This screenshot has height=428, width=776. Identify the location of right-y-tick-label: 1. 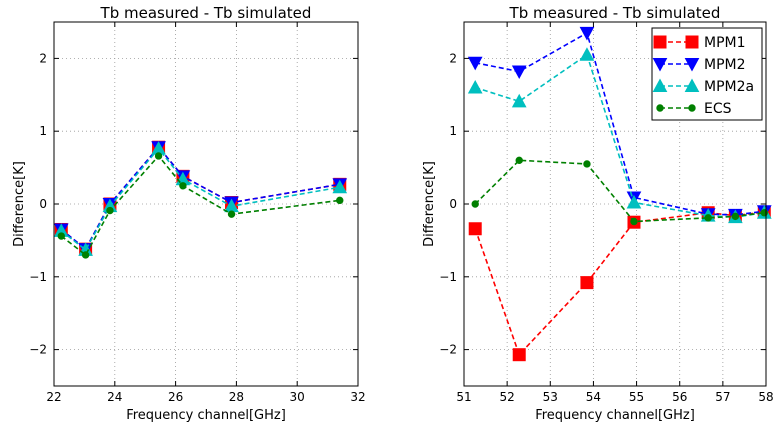
(453, 131).